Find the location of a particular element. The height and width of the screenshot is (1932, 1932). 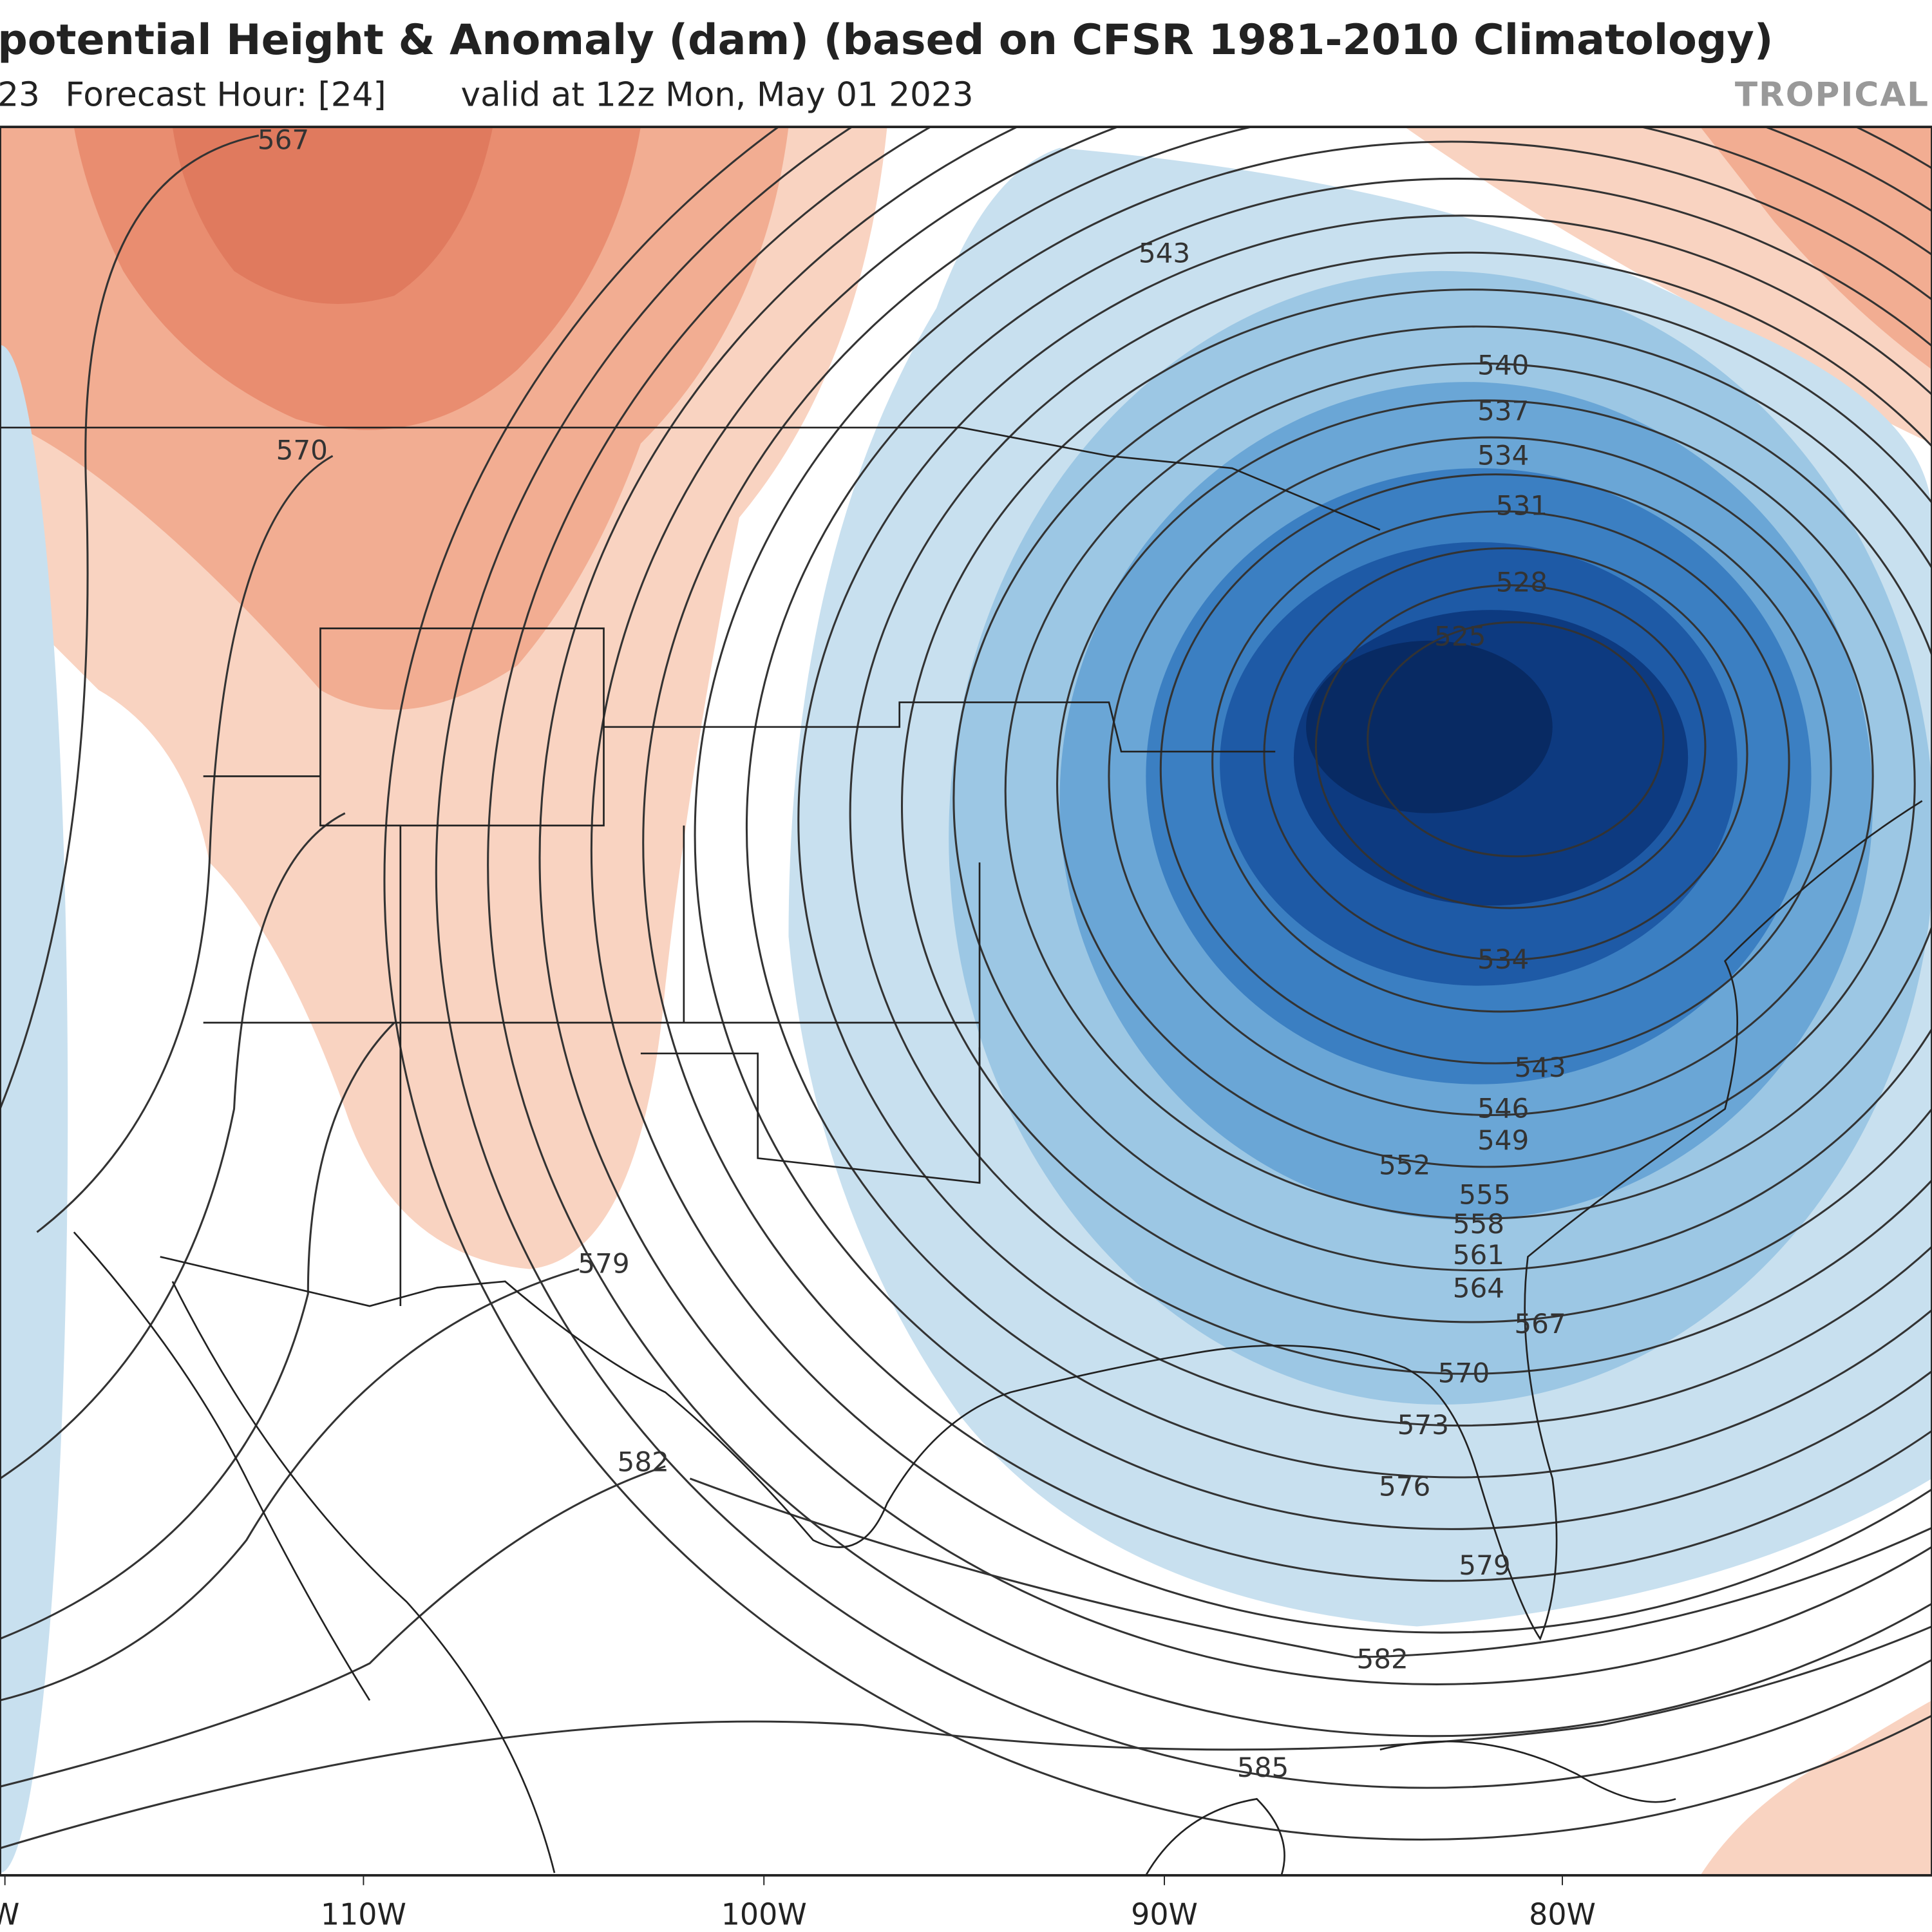

valid-time: valid at 12z Mon, May 01 2023 is located at coordinates (717, 96).